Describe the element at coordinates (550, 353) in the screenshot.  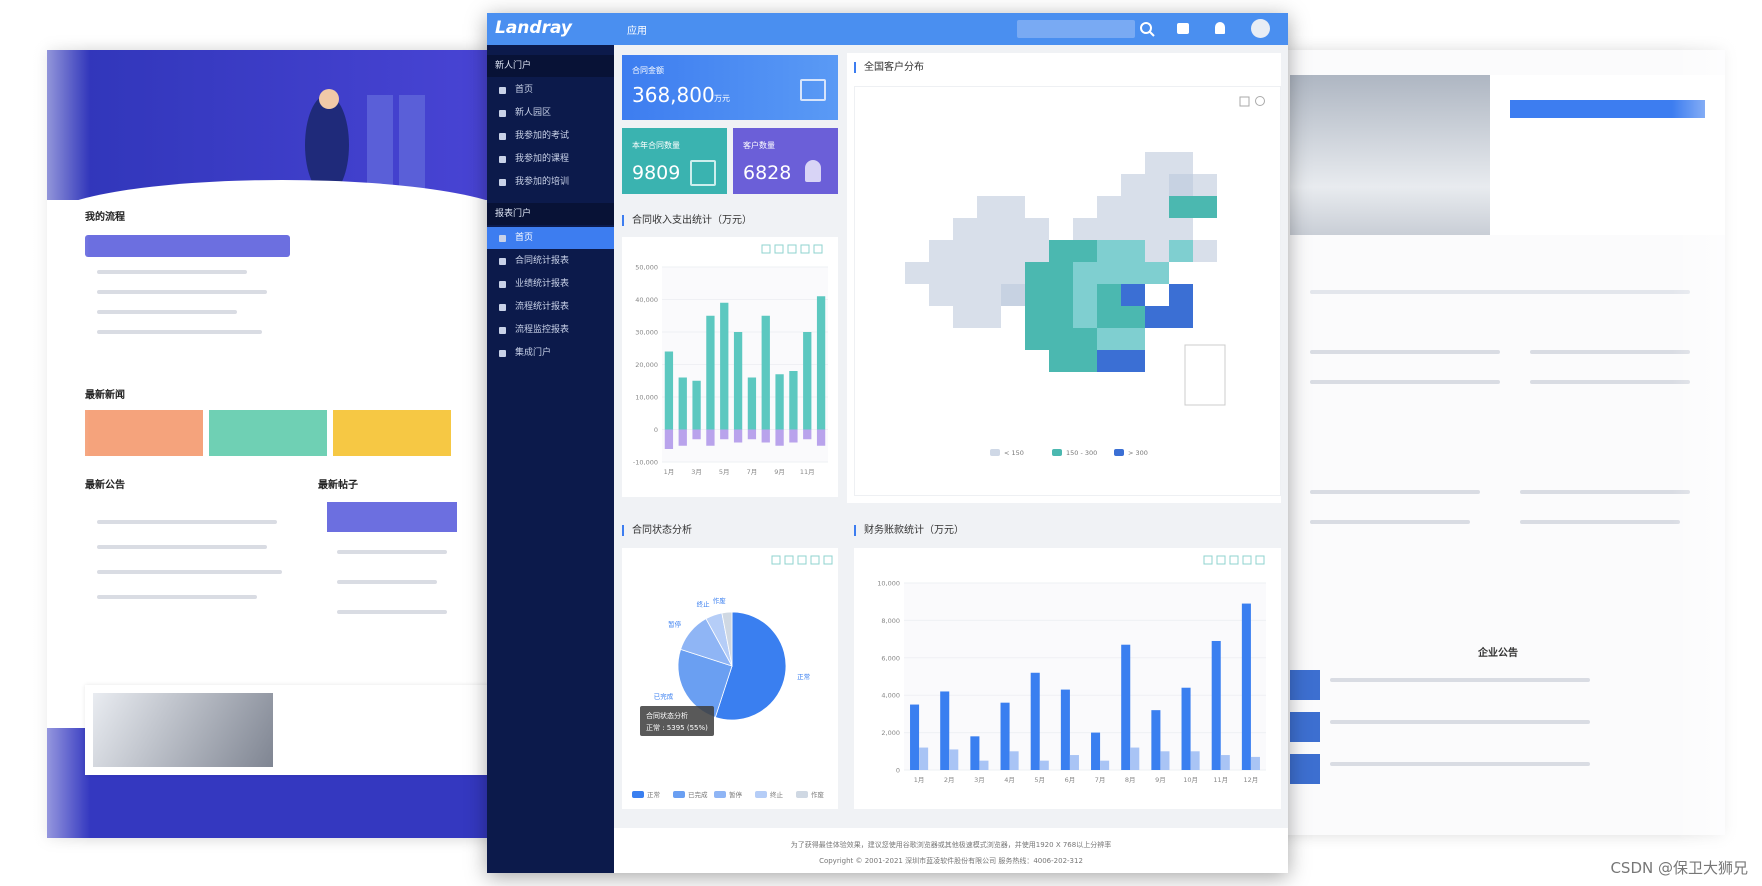
I see `menu-item: 集成门户` at that location.